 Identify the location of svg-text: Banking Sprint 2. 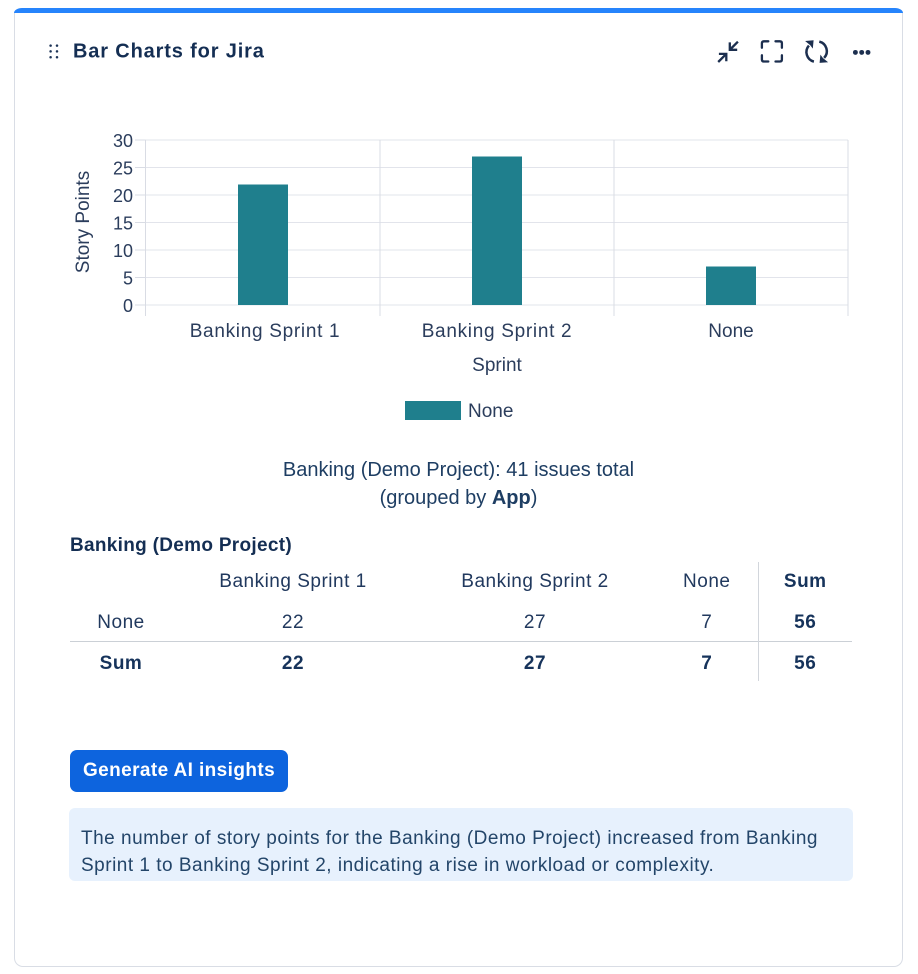
(497, 331).